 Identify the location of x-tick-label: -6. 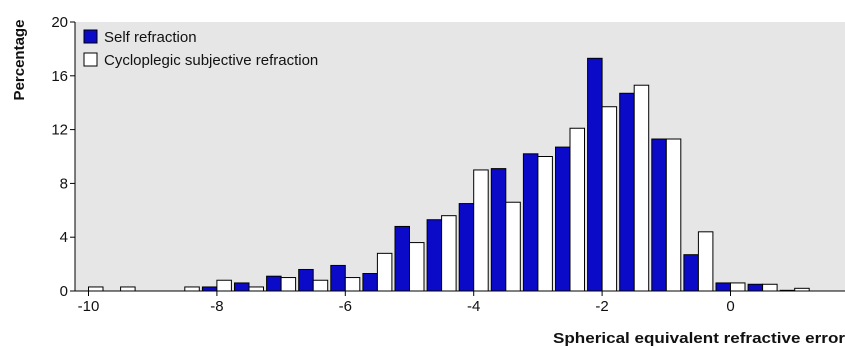
(345, 306).